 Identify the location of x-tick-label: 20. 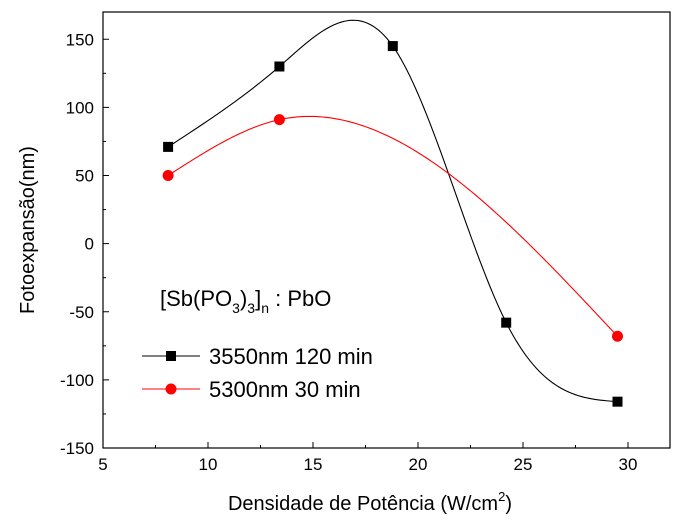
(418, 464).